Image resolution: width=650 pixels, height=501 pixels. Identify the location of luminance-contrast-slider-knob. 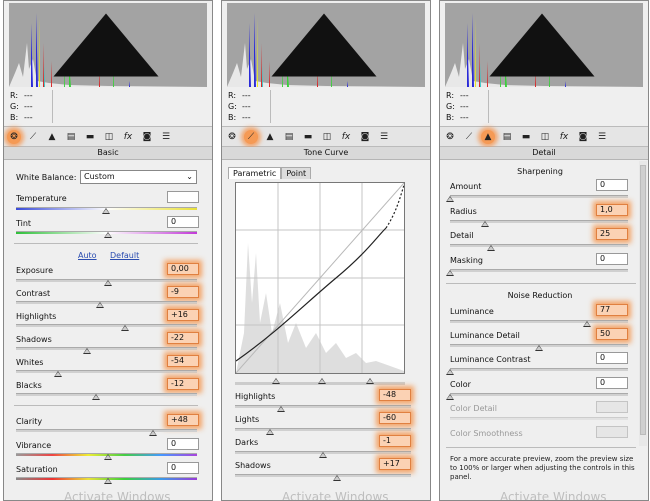
(450, 372).